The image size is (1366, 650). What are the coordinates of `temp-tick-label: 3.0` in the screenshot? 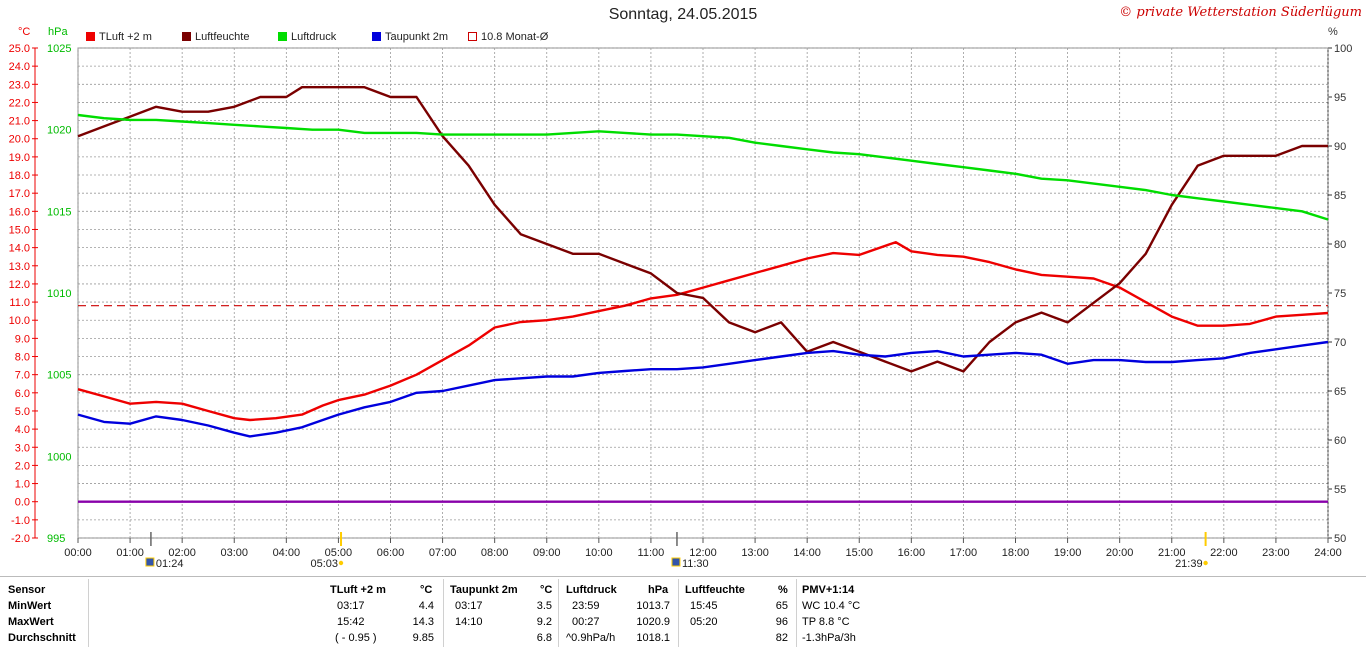 It's located at (22, 448).